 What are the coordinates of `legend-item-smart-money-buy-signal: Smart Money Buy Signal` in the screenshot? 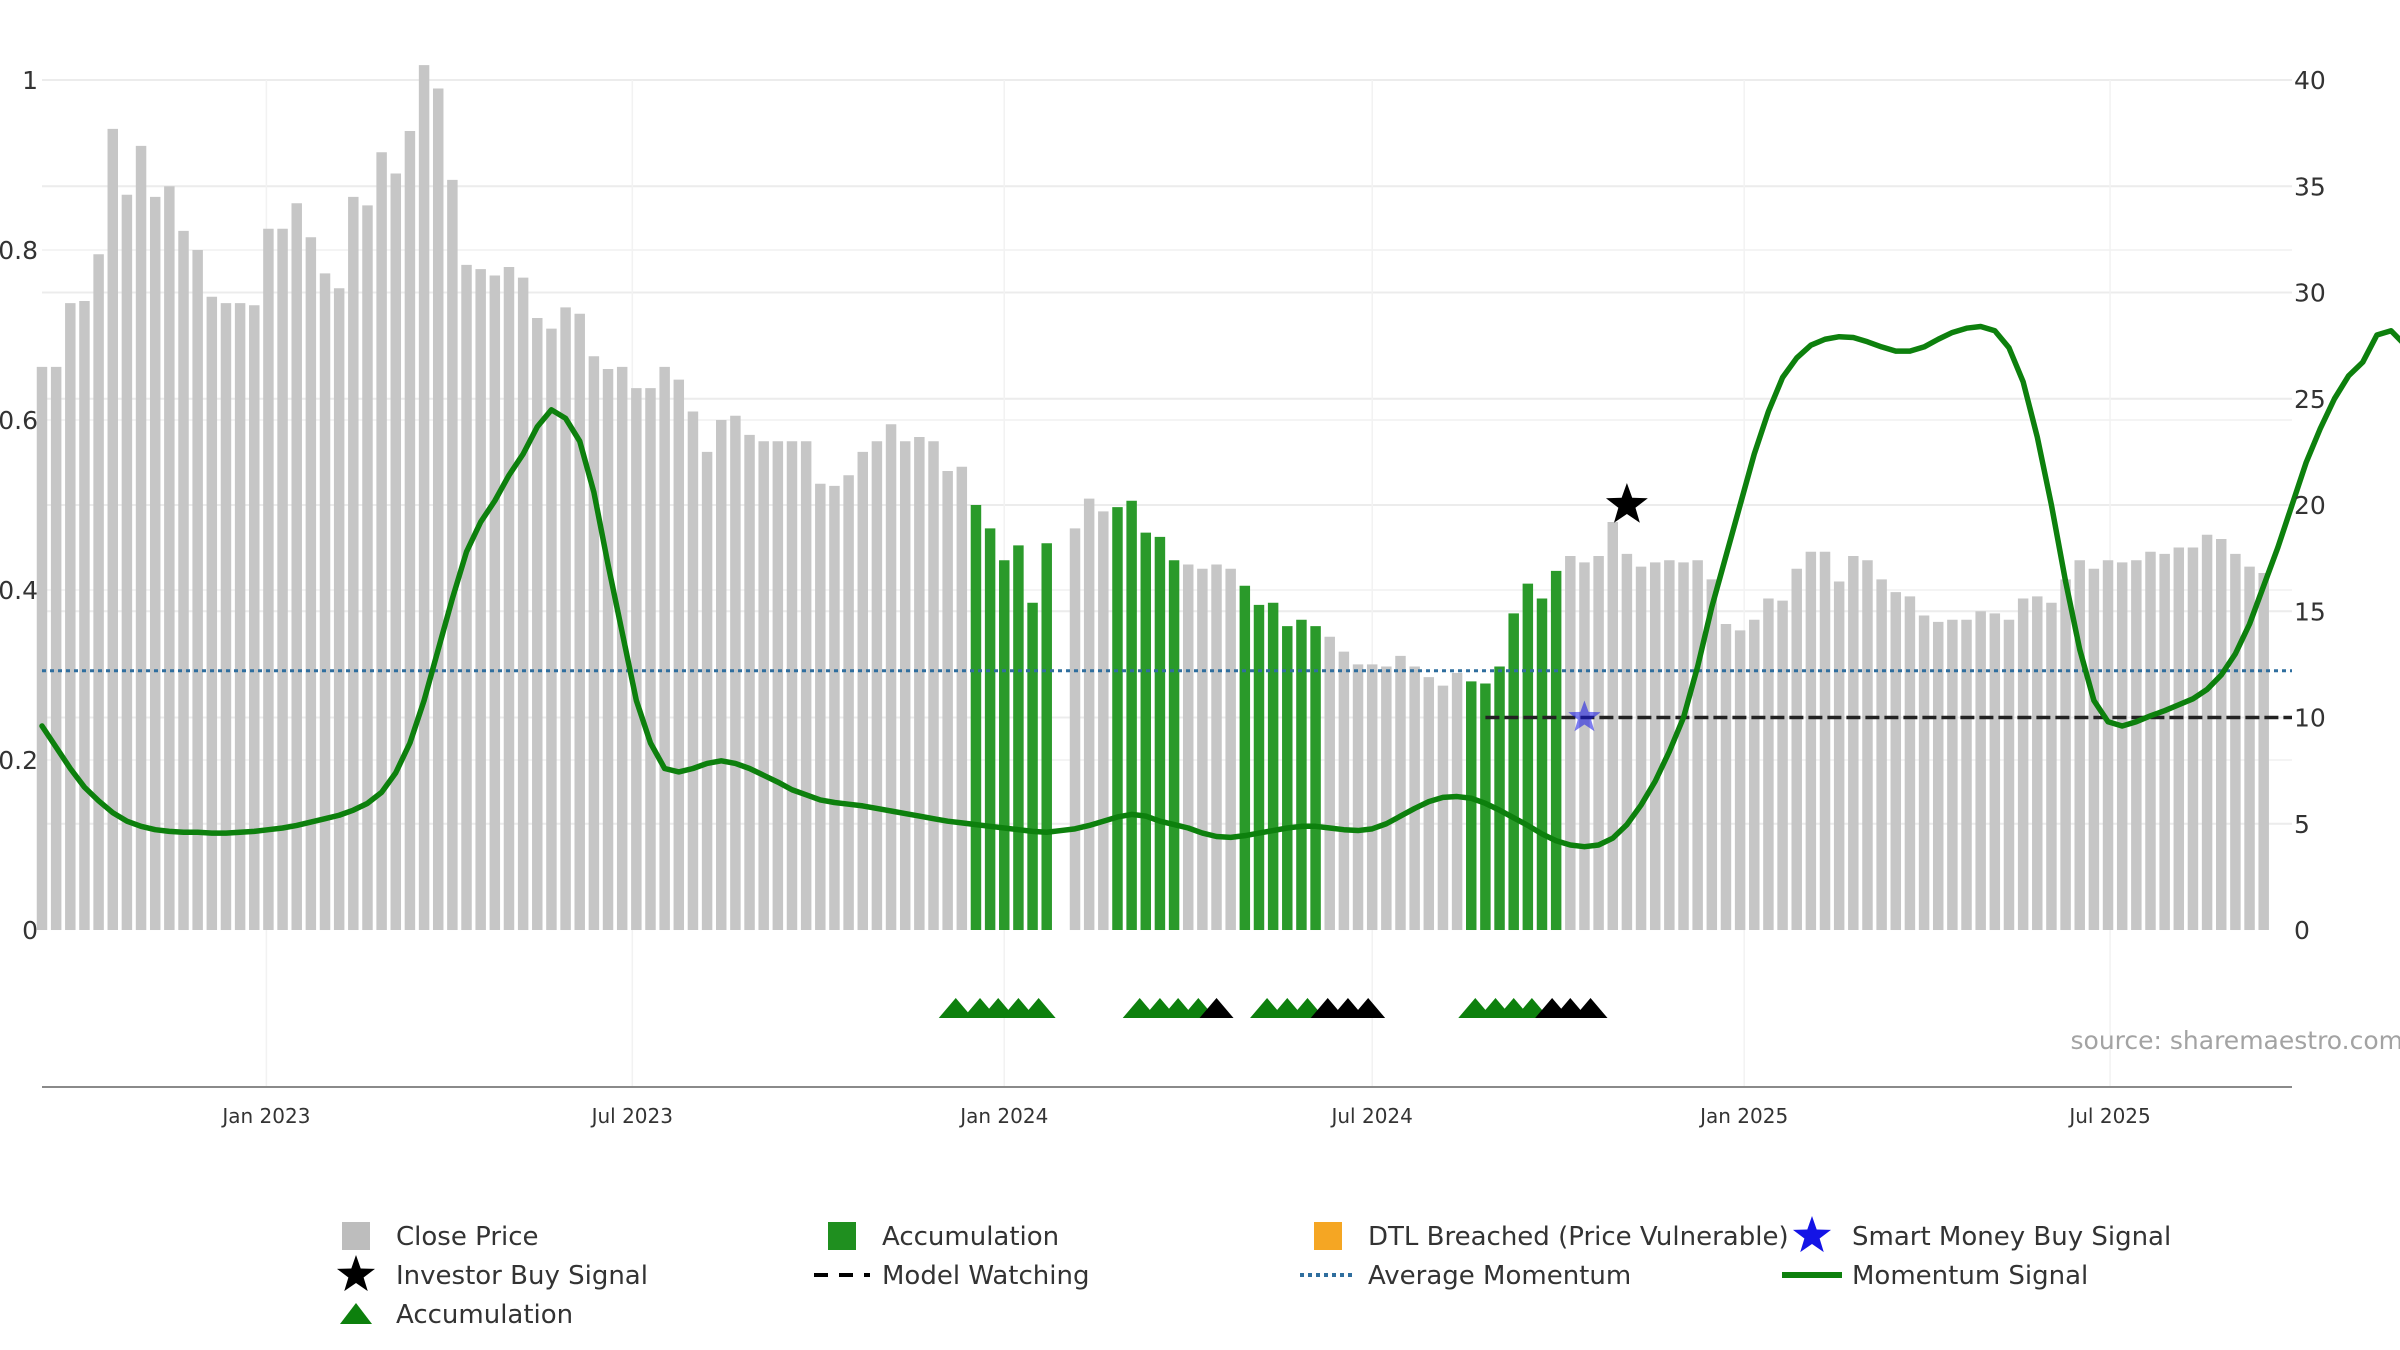 It's located at (1981, 1234).